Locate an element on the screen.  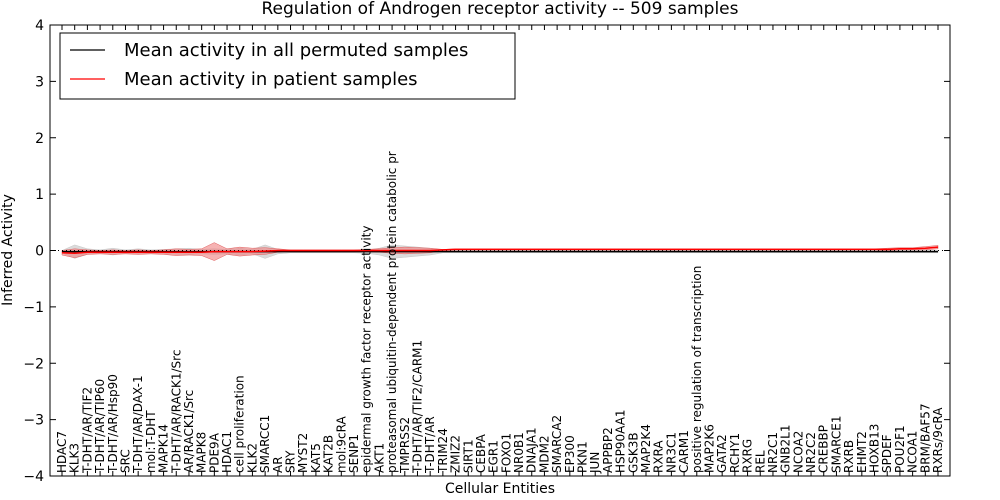
x-category-label: KAT5 is located at coordinates (316, 458).